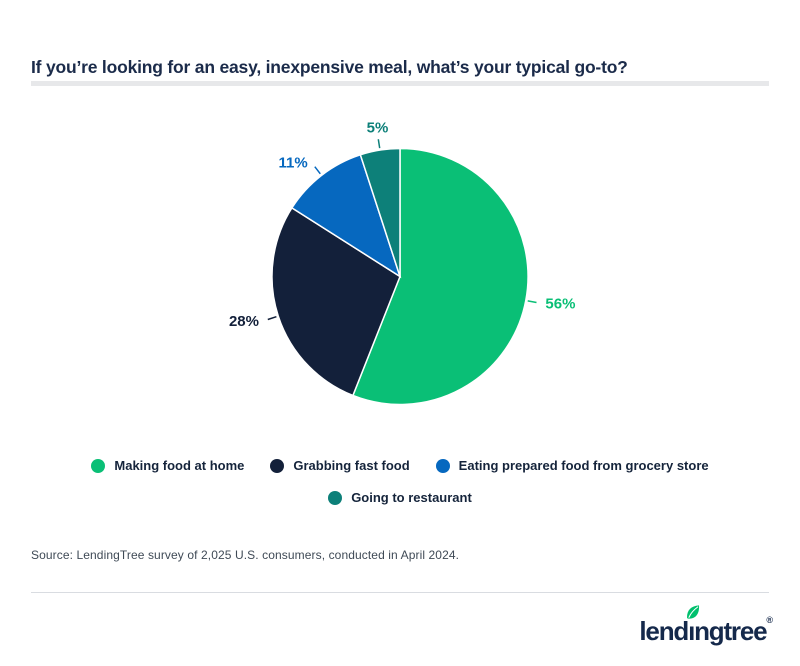 This screenshot has width=800, height=666. Describe the element at coordinates (378, 127) in the screenshot. I see `pie-value-label-3: 5%` at that location.